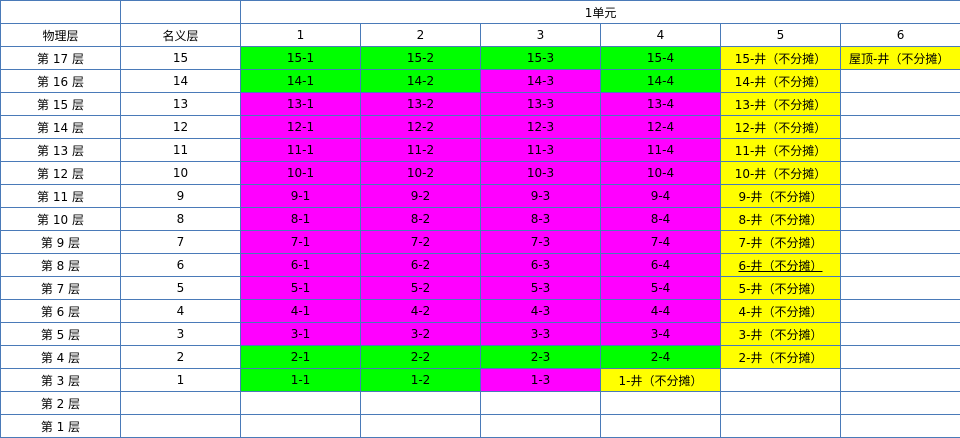  Describe the element at coordinates (540, 81) in the screenshot. I see `unit-cell: 14-3` at that location.